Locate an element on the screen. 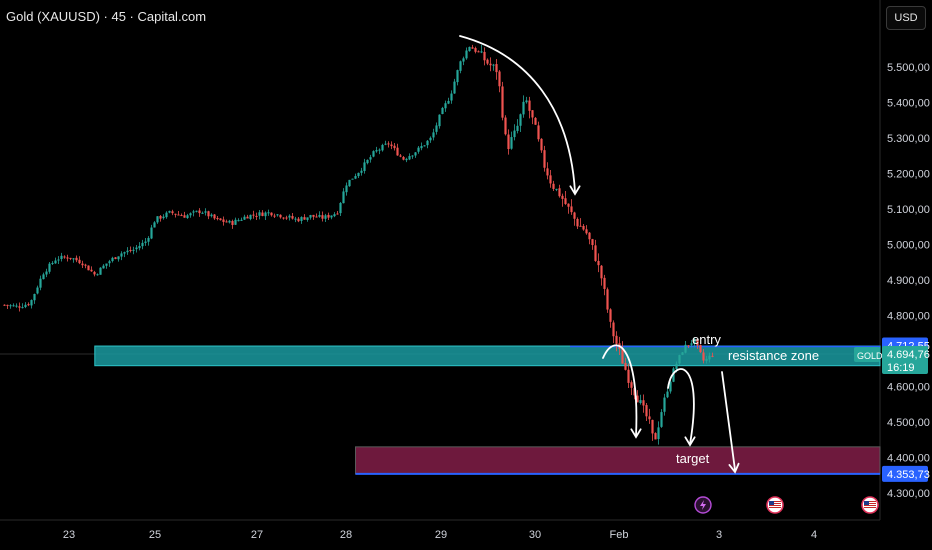  curved-arrow-top is located at coordinates (517, 114).